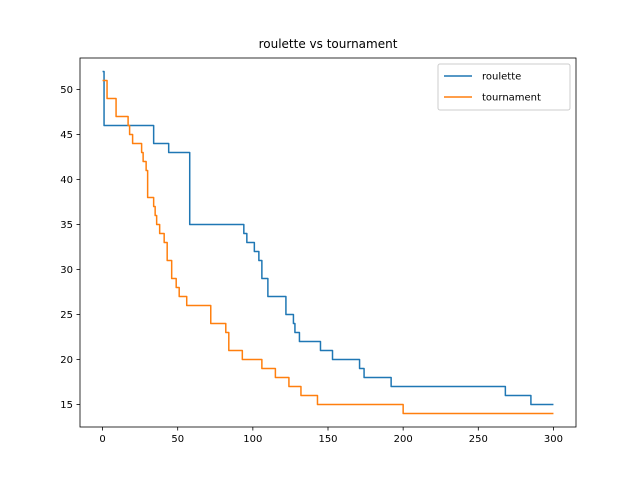 Image resolution: width=640 pixels, height=480 pixels. I want to click on y-tick-label: 35, so click(66, 225).